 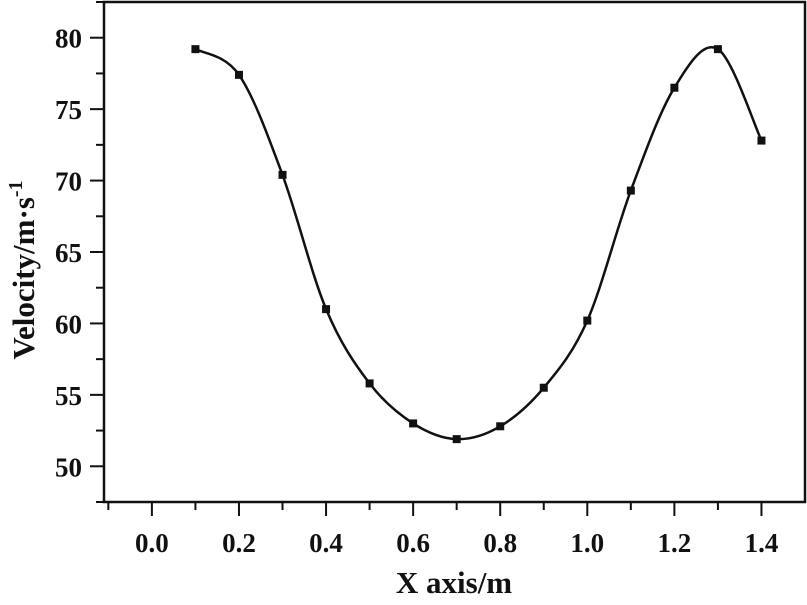 What do you see at coordinates (68, 182) in the screenshot?
I see `y-tick-label: 70` at bounding box center [68, 182].